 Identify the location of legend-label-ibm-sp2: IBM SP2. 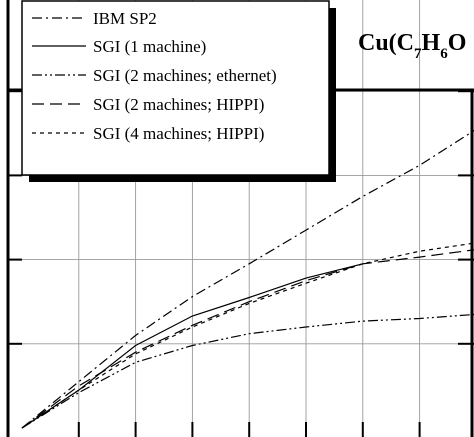
(125, 18).